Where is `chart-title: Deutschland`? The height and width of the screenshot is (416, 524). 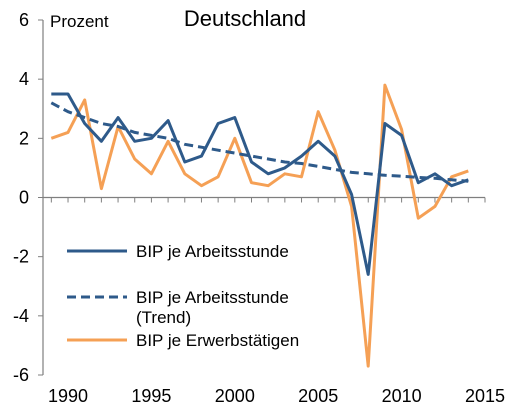 chart-title: Deutschland is located at coordinates (245, 18).